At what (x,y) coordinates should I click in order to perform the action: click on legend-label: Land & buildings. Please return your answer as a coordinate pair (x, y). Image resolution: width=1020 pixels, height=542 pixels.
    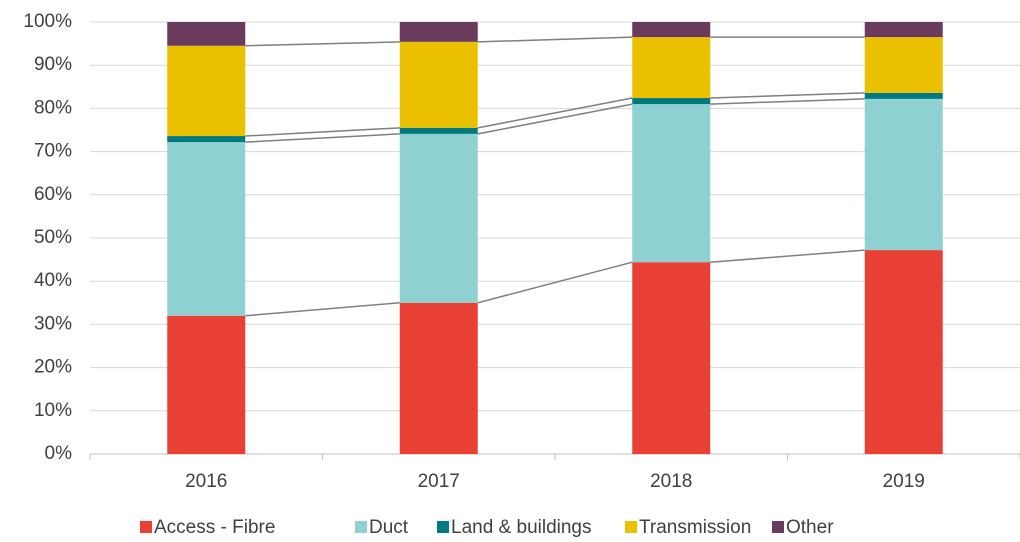
    Looking at the image, I should click on (521, 527).